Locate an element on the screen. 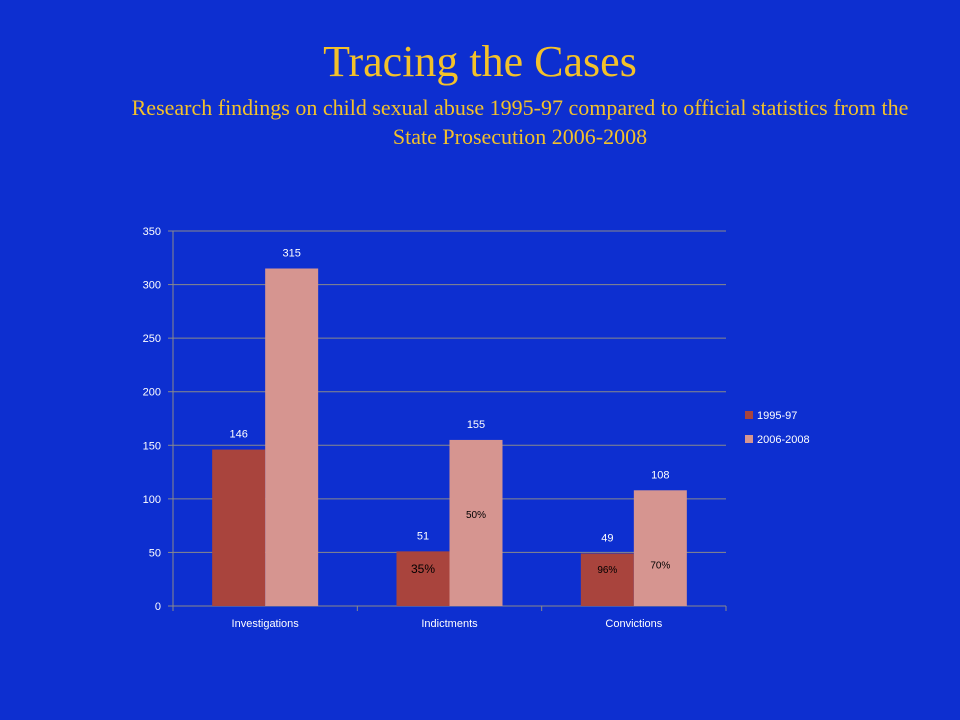 The width and height of the screenshot is (960, 720). data-label: 108 is located at coordinates (660, 475).